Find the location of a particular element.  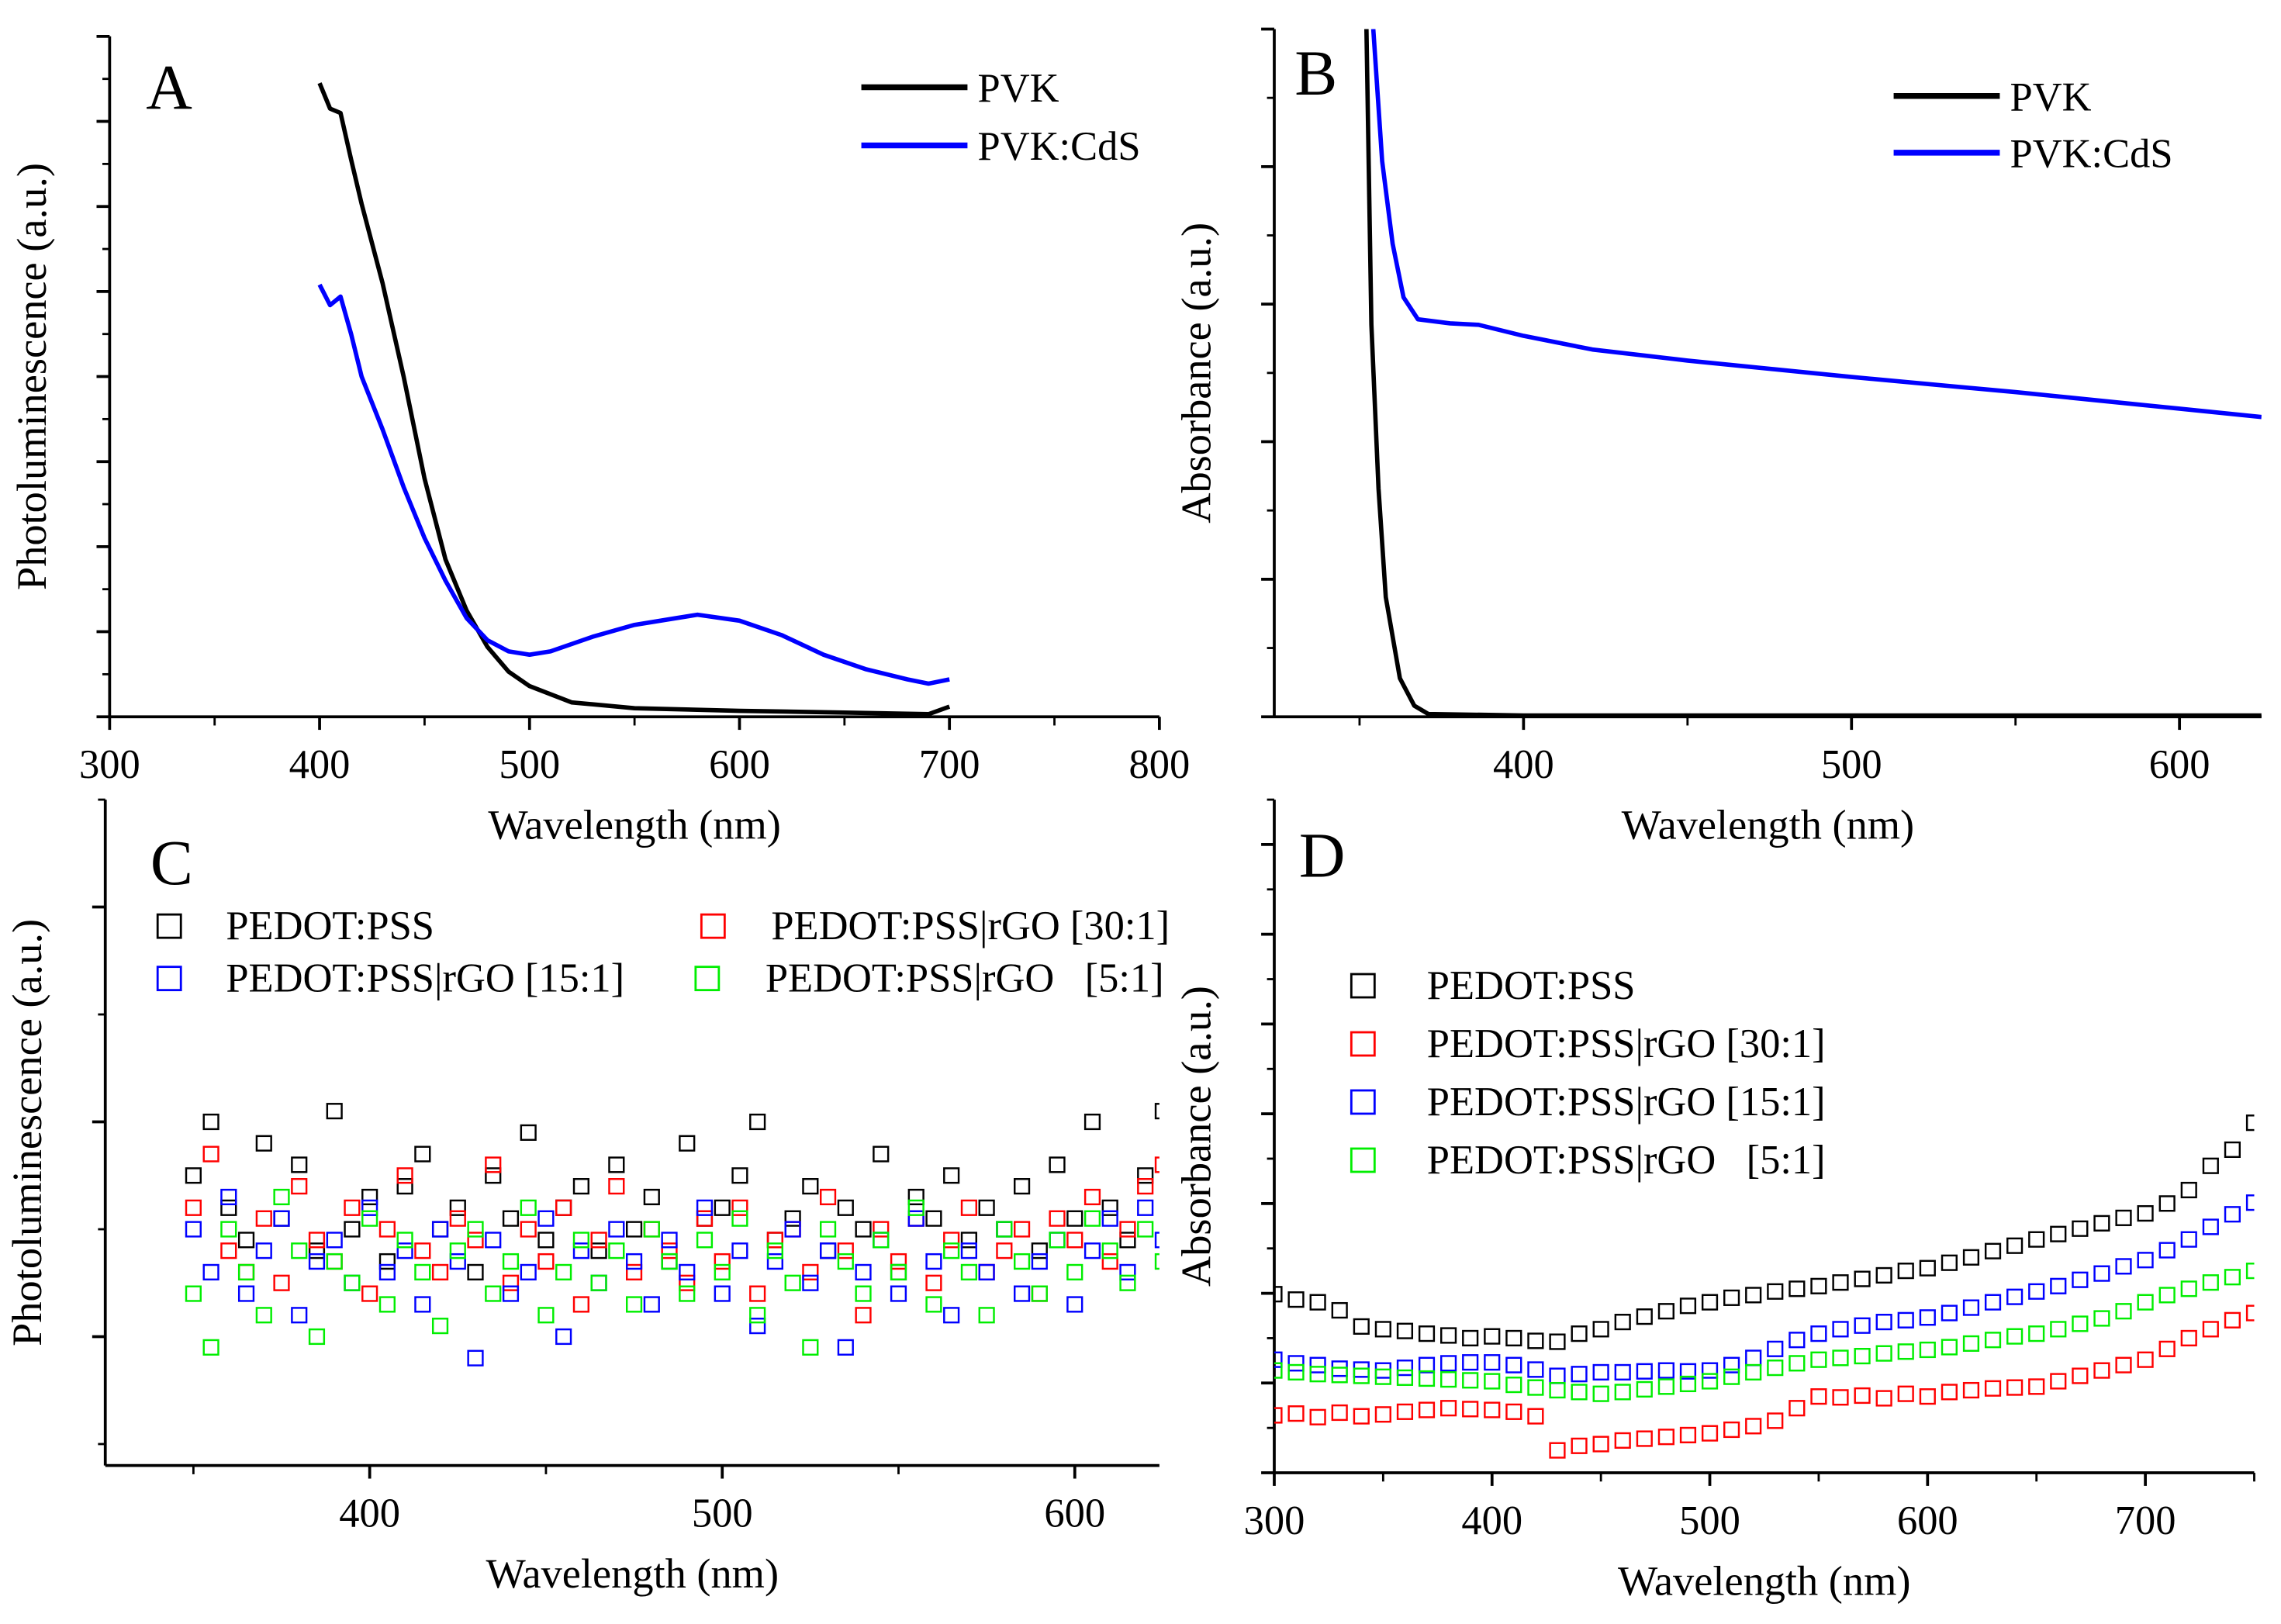

y-axis-label: Photoluminescence (a.u.) is located at coordinates (27, 1132).